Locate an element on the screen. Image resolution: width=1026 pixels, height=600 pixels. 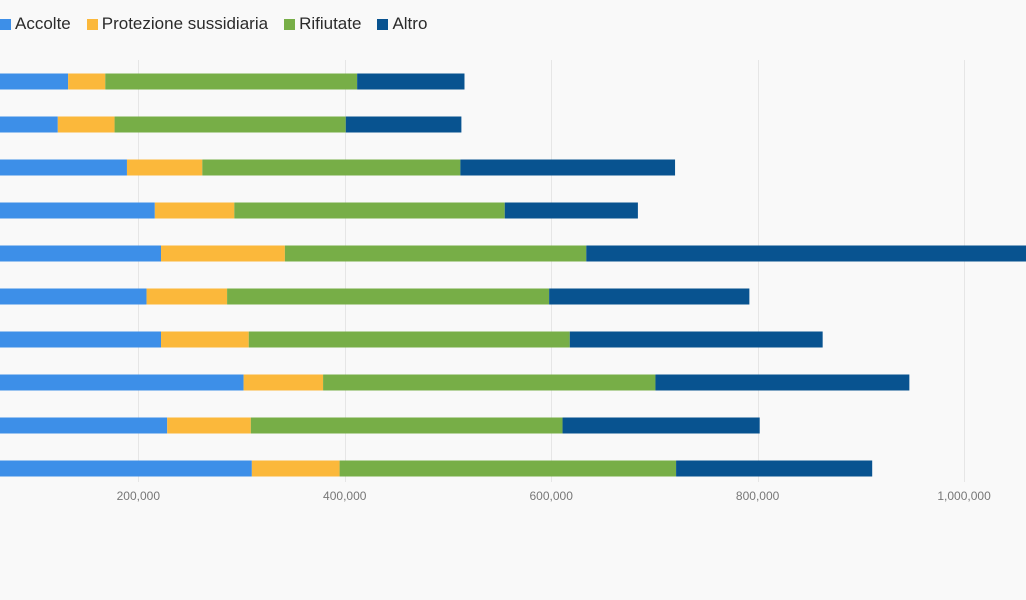
legend-swatch-accolte is located at coordinates (5, 24).